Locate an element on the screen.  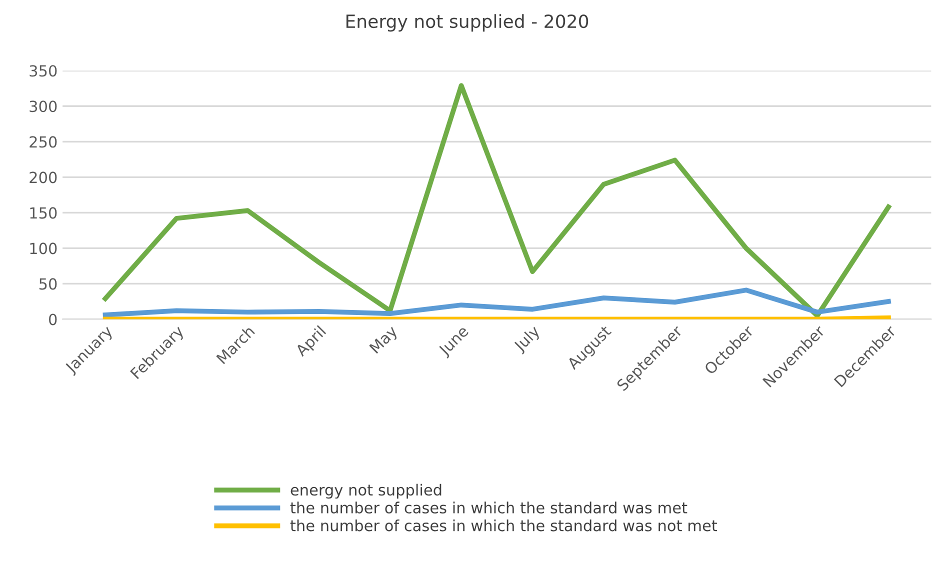
chart-title: Energy not supplied - 2020 is located at coordinates (467, 23).